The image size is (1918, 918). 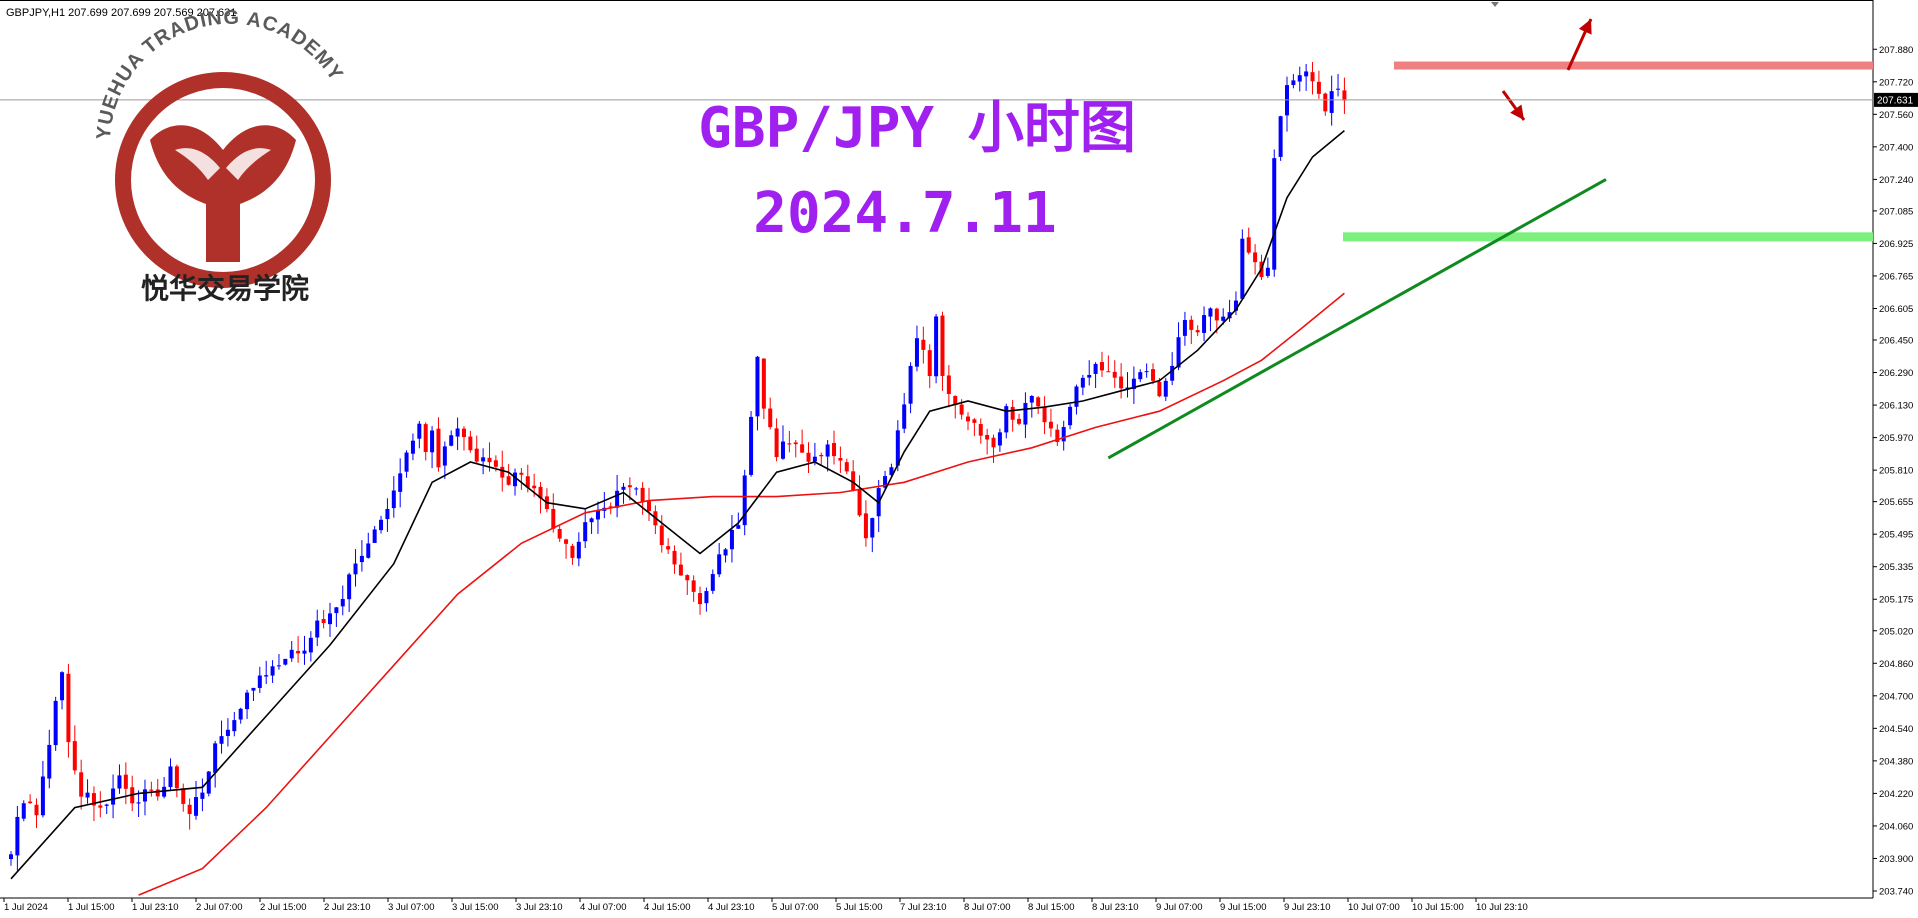 What do you see at coordinates (1896, 859) in the screenshot?
I see `price-tick-label: 203.900` at bounding box center [1896, 859].